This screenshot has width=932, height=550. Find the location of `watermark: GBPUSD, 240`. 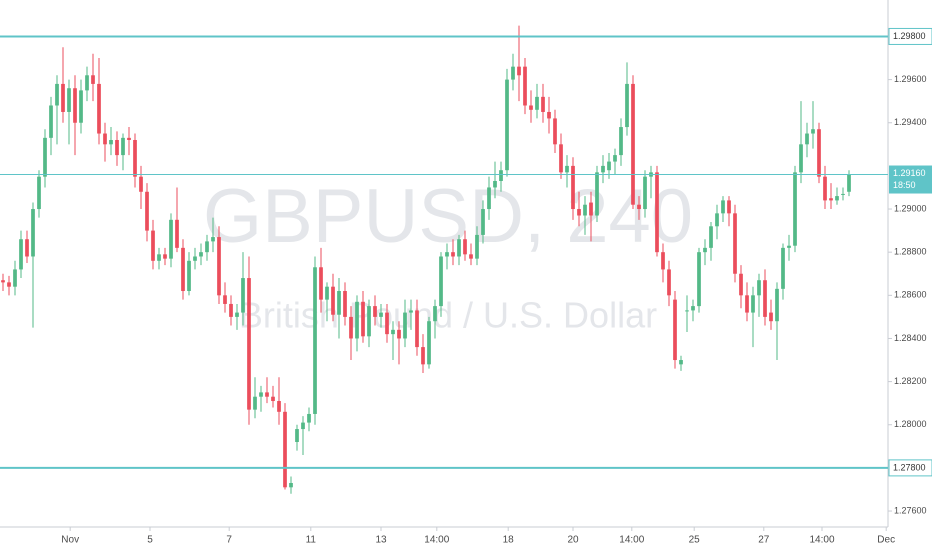

watermark: GBPUSD, 240 is located at coordinates (448, 216).